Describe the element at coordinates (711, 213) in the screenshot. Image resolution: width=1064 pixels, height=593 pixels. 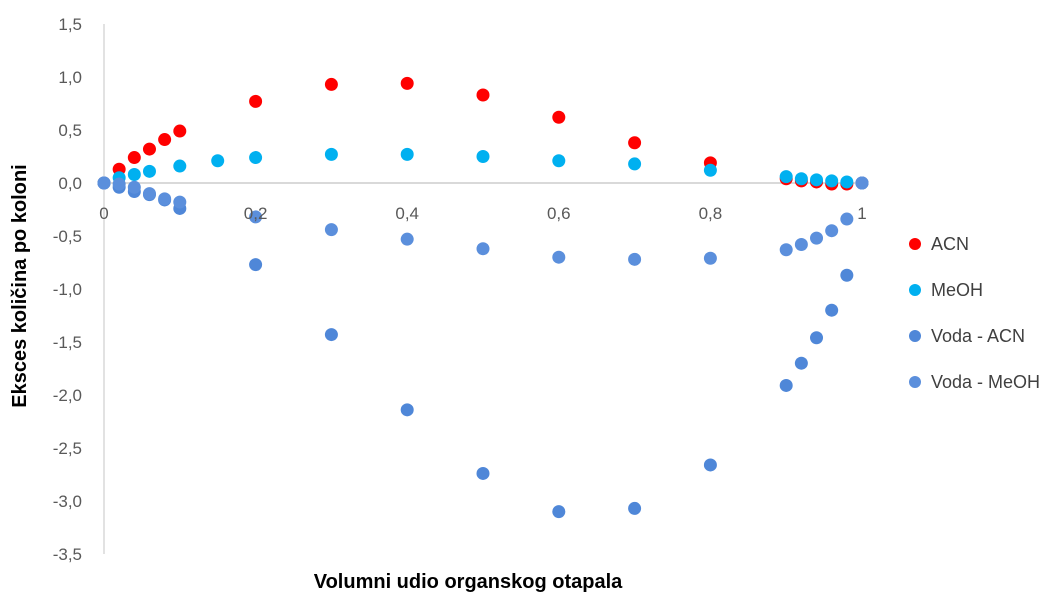
I see `x-tick-label: 0,8` at that location.